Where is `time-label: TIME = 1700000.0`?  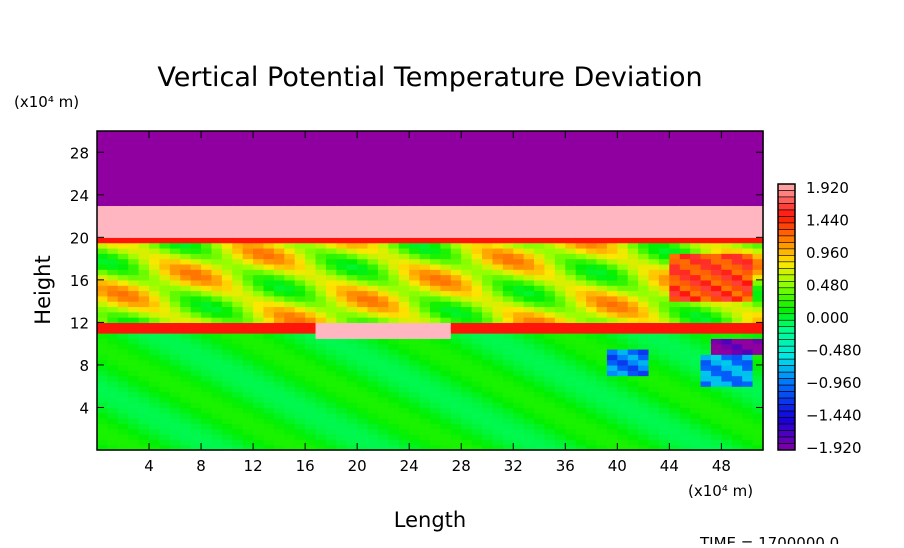
time-label: TIME = 1700000.0 is located at coordinates (769, 539).